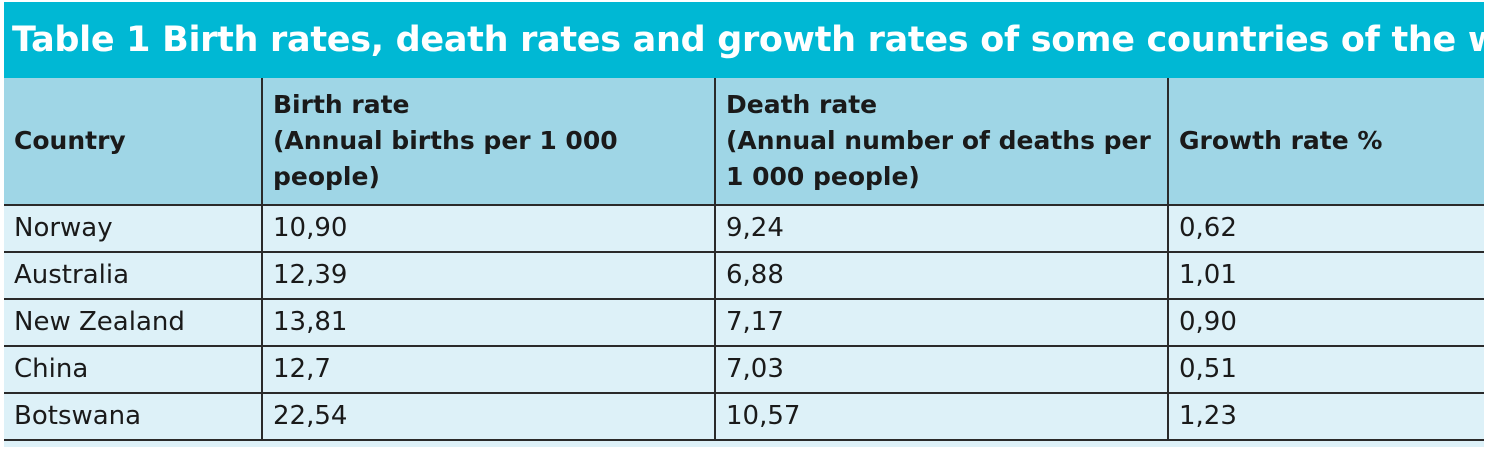 Image resolution: width=1496 pixels, height=451 pixels. I want to click on cell-growth-rate: 0,51, so click(1325, 369).